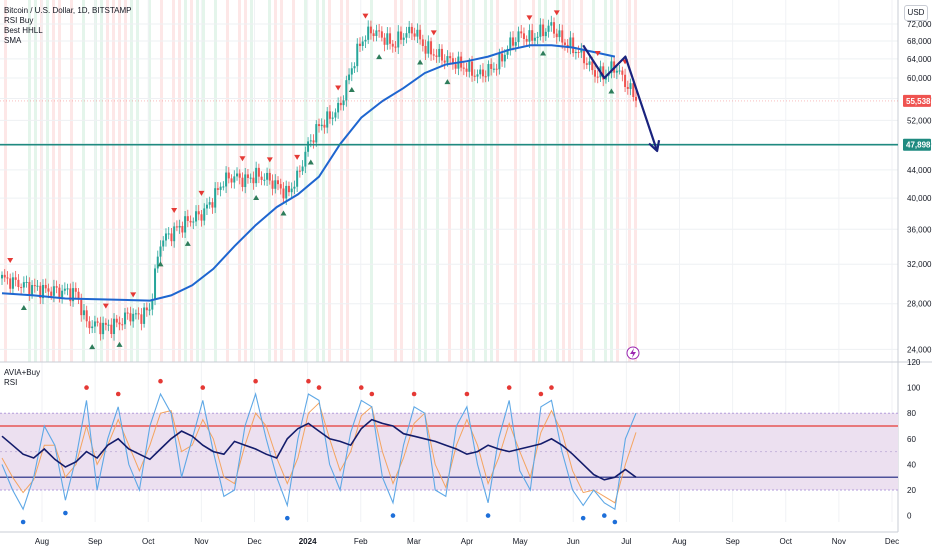 The image size is (932, 555). What do you see at coordinates (786, 541) in the screenshot?
I see `time-tick-label: Oct` at bounding box center [786, 541].